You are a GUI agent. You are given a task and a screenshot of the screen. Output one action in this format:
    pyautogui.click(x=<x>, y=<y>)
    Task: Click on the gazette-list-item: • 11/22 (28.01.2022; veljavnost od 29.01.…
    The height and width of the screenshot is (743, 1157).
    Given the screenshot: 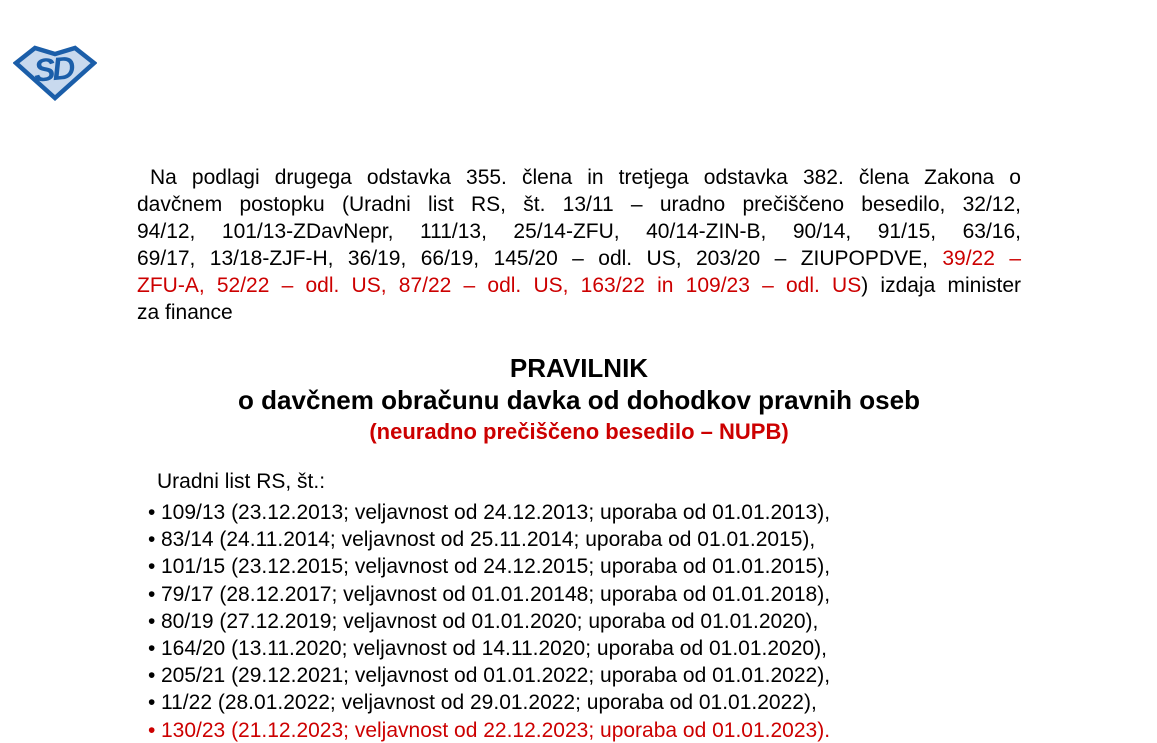 What is the action you would take?
    pyautogui.click(x=579, y=702)
    